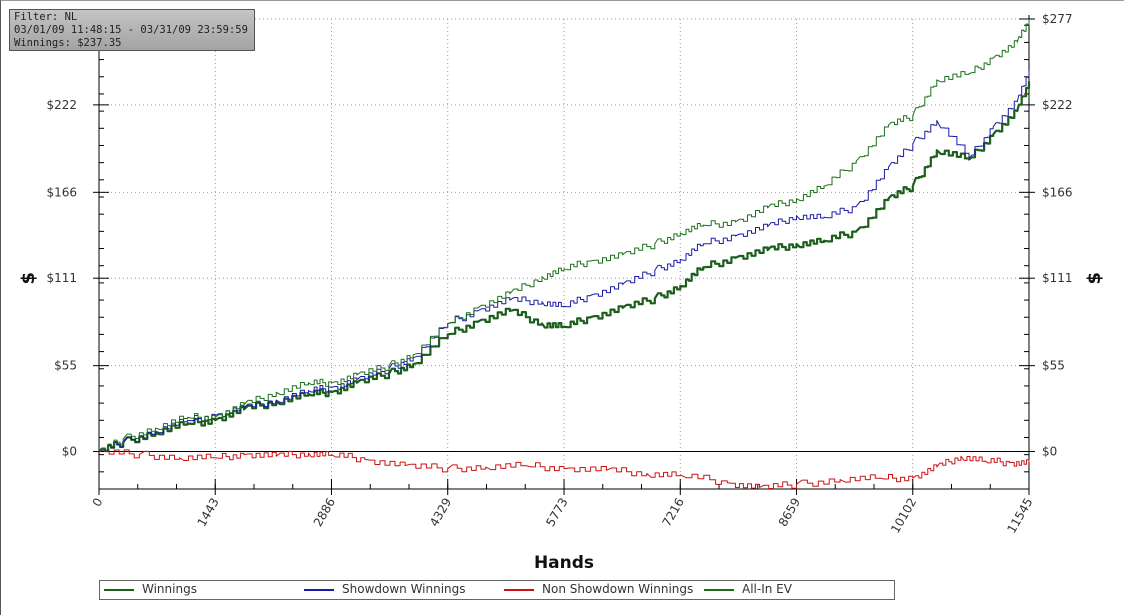 The width and height of the screenshot is (1124, 615). What do you see at coordinates (1057, 192) in the screenshot?
I see `y-tick-label-right: $166` at bounding box center [1057, 192].